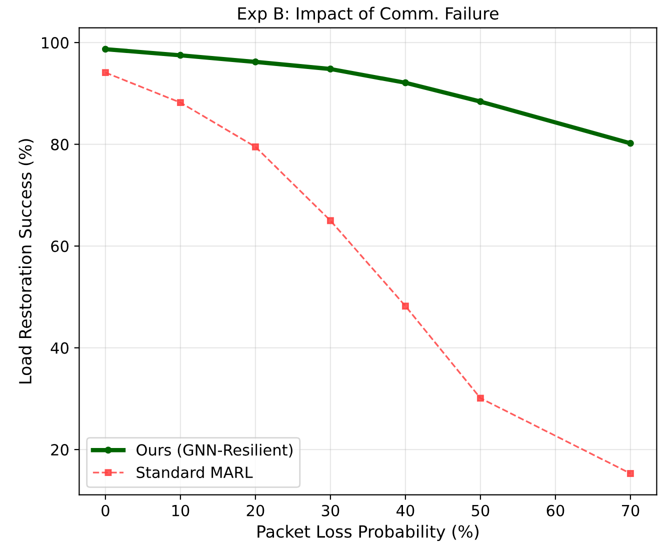  I want to click on legend-label: Ours (GNN-Resilient), so click(214, 451).